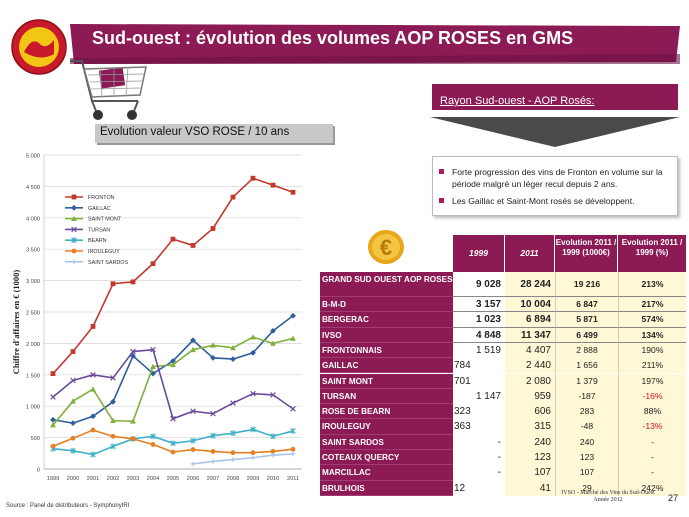 The image size is (689, 517). What do you see at coordinates (530, 253) in the screenshot?
I see `header-2011: 2011` at bounding box center [530, 253].